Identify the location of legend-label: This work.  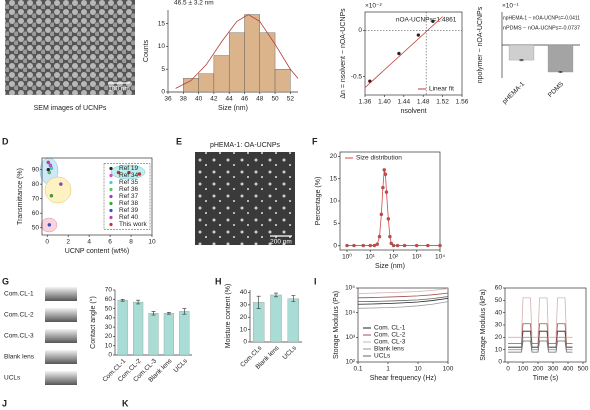
(133, 224).